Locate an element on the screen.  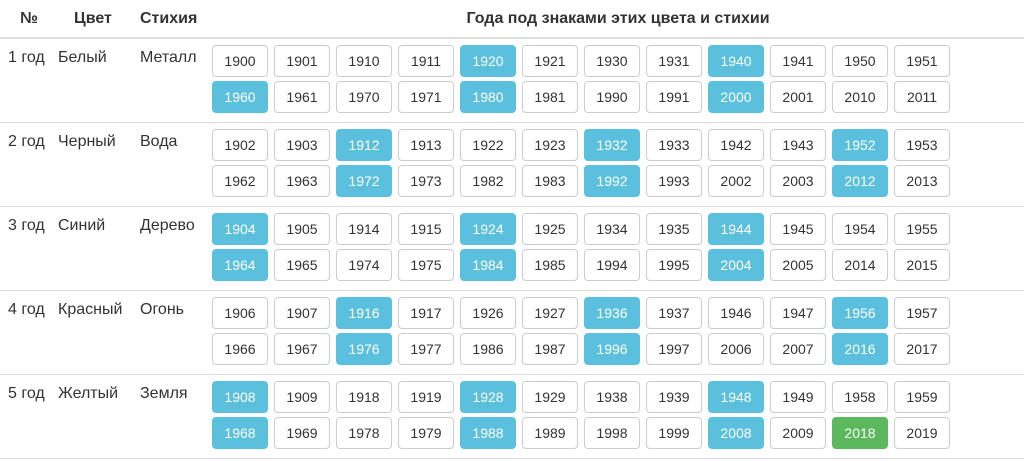
year-button: 1963 is located at coordinates (302, 181).